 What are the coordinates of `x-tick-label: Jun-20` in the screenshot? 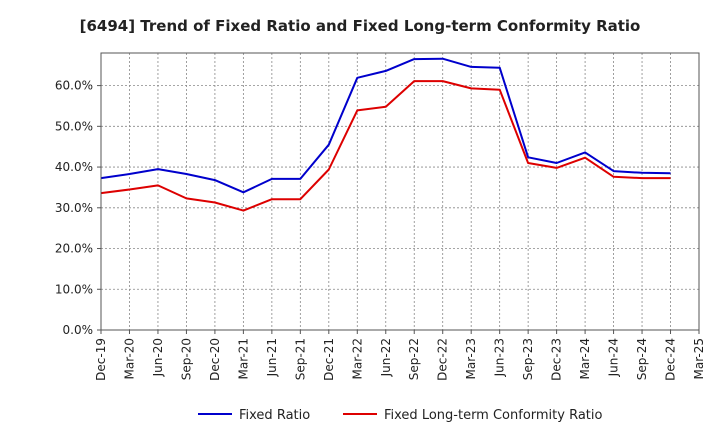 It's located at (158, 357).